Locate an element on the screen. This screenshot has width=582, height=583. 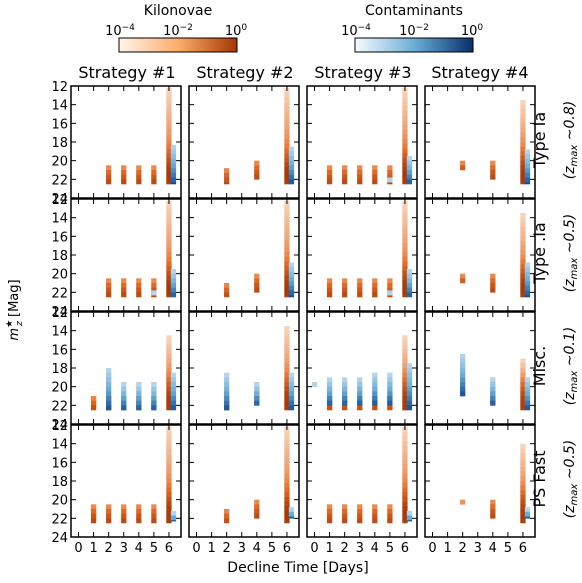
y-tick-label: 14 is located at coordinates (59, 332).